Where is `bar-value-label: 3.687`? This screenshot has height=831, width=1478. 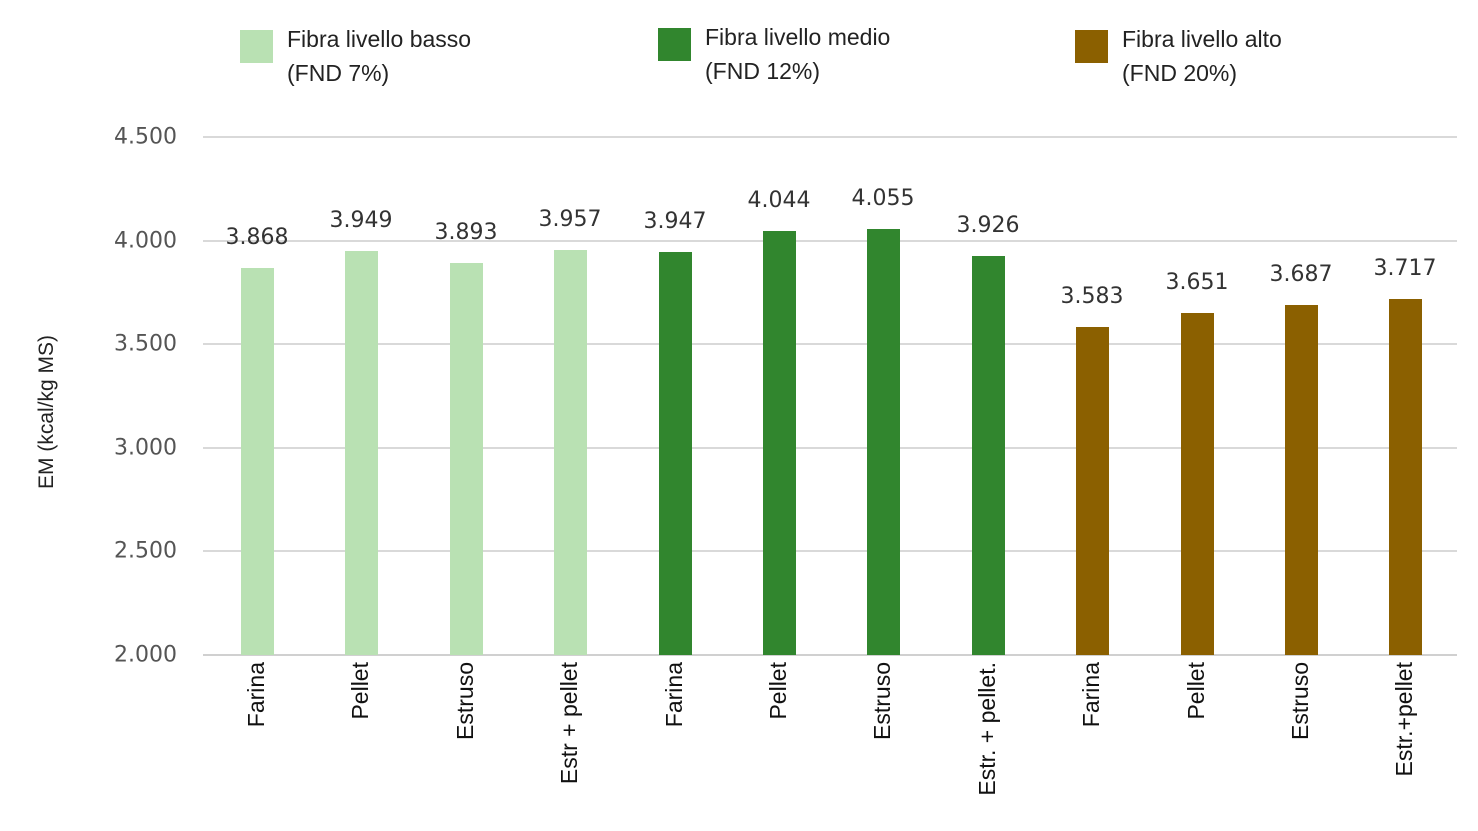
bar-value-label: 3.687 is located at coordinates (1301, 275).